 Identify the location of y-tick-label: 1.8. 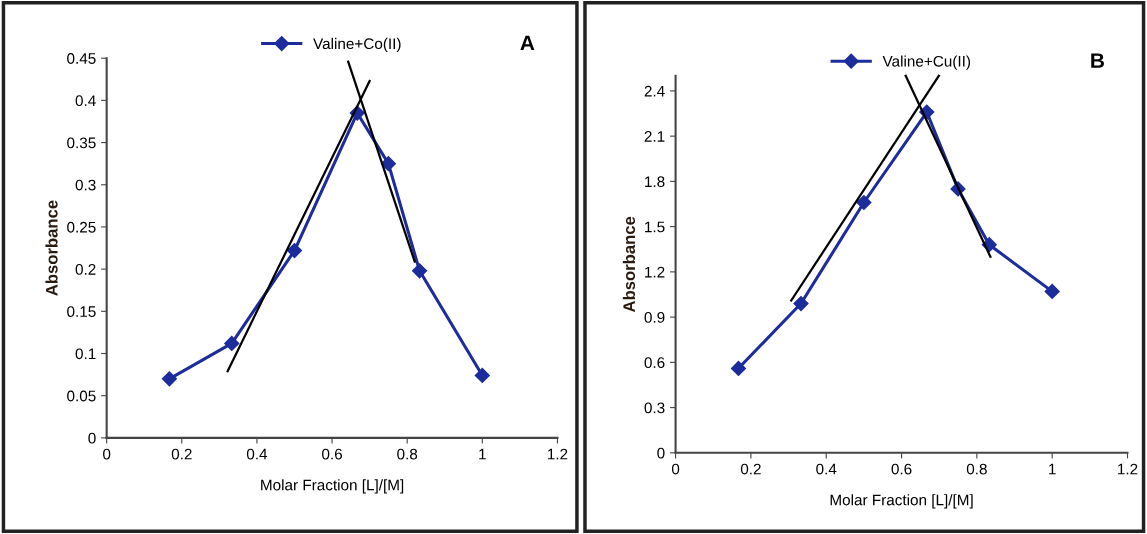
(655, 182).